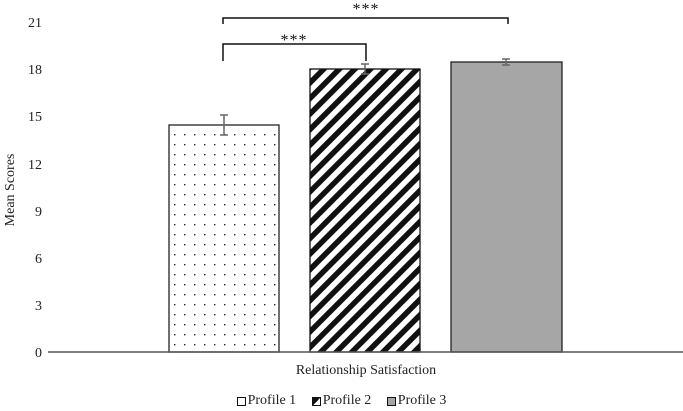 The image size is (683, 411). What do you see at coordinates (294, 40) in the screenshot?
I see `significance-label-short: ***` at bounding box center [294, 40].